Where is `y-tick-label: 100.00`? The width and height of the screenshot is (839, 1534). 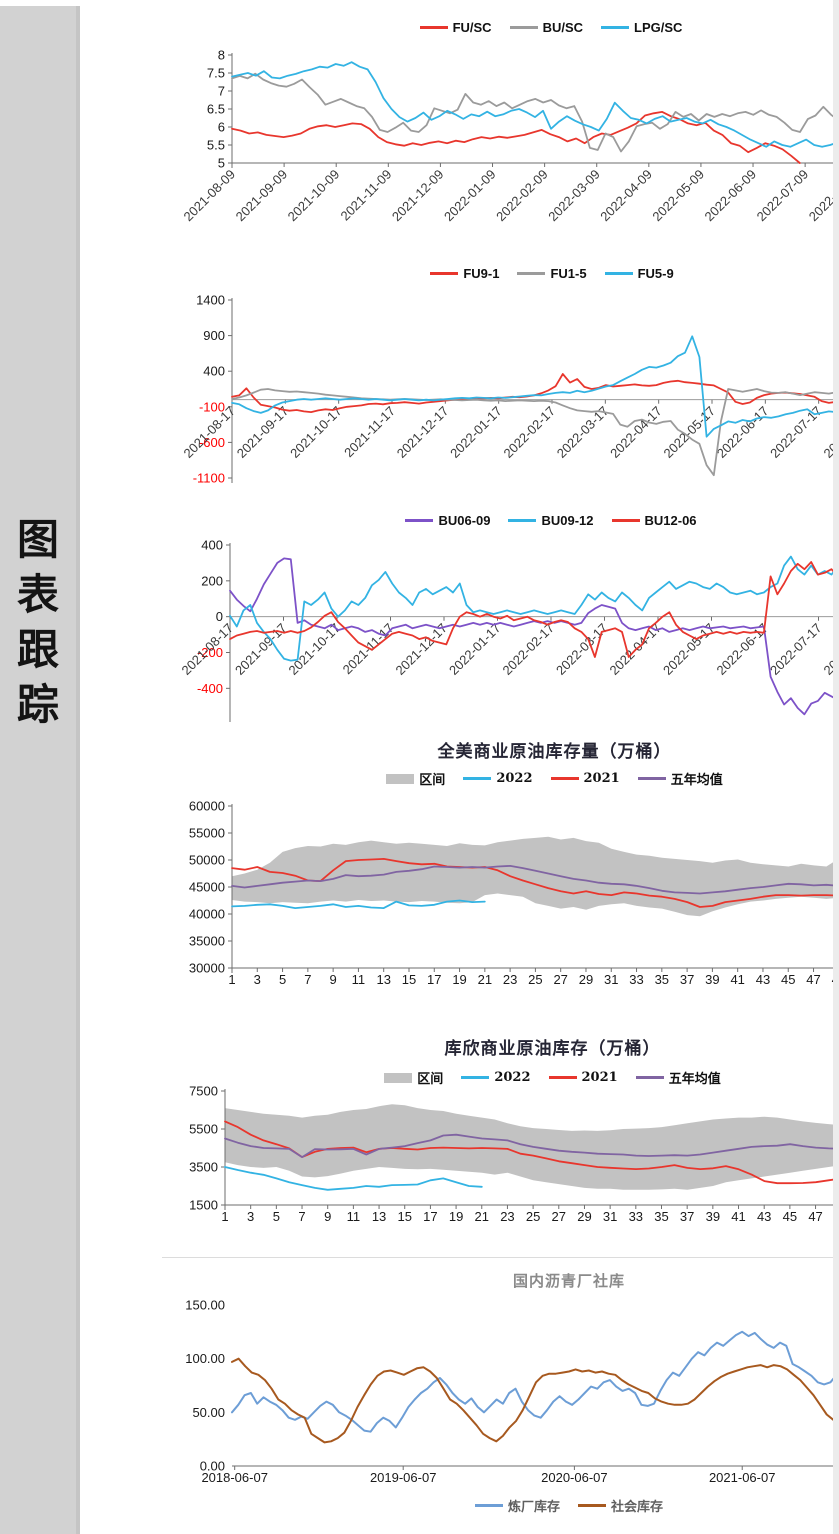
y-tick-label: 100.00 is located at coordinates (205, 1358).